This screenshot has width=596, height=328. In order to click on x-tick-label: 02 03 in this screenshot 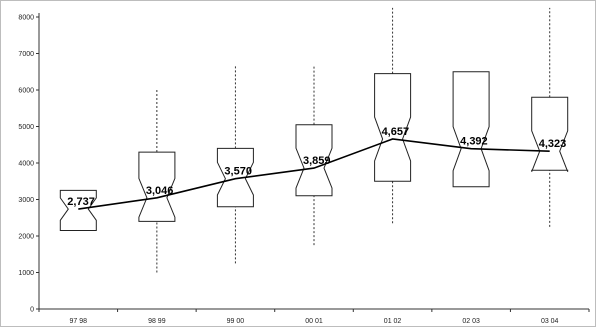, I will do `click(471, 321)`.